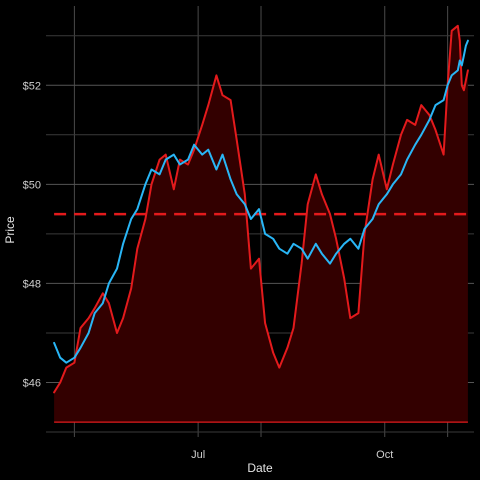  I want to click on x-tick-labels: Jul Oct, so click(292, 455).